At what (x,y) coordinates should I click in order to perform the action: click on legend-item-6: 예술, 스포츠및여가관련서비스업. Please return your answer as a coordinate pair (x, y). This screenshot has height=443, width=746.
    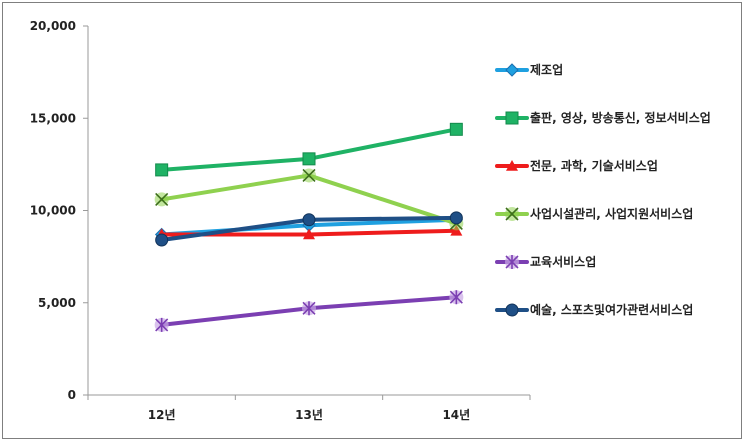
    Looking at the image, I should click on (594, 309).